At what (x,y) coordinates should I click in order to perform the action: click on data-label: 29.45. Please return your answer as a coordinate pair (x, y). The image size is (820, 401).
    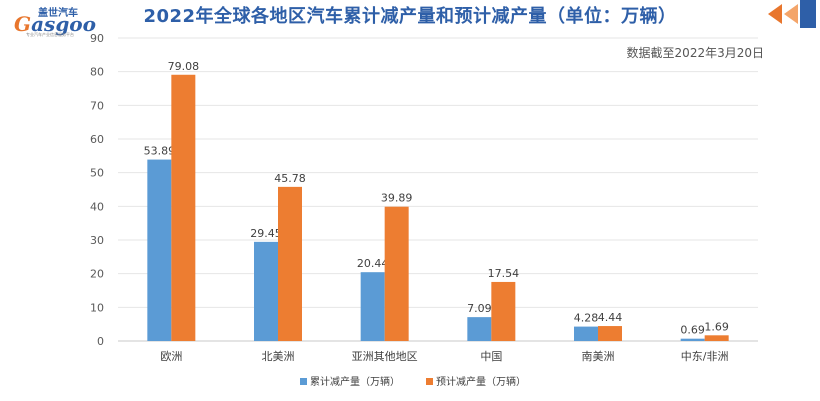
    Looking at the image, I should click on (266, 233).